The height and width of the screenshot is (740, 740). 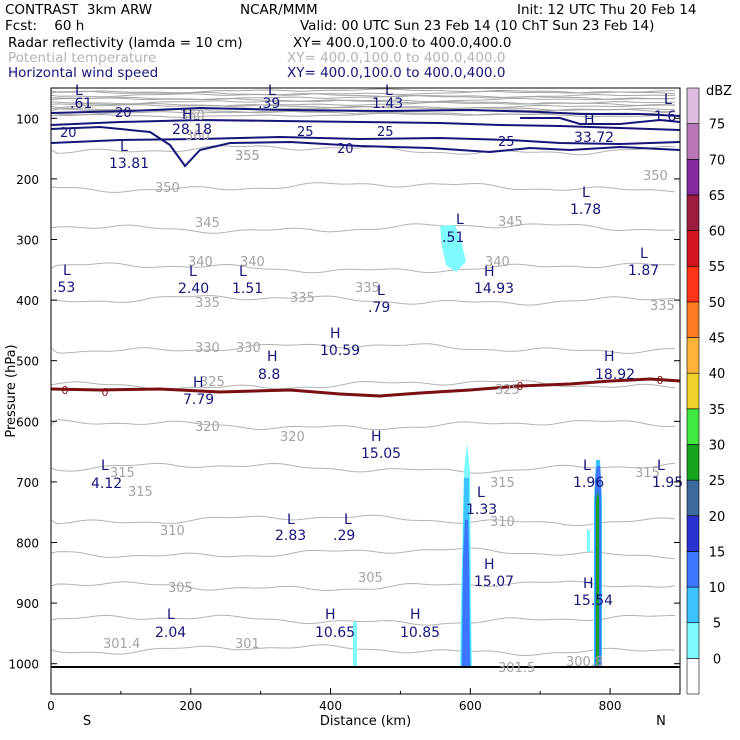 I want to click on extremum-value: 18.92, so click(x=615, y=375).